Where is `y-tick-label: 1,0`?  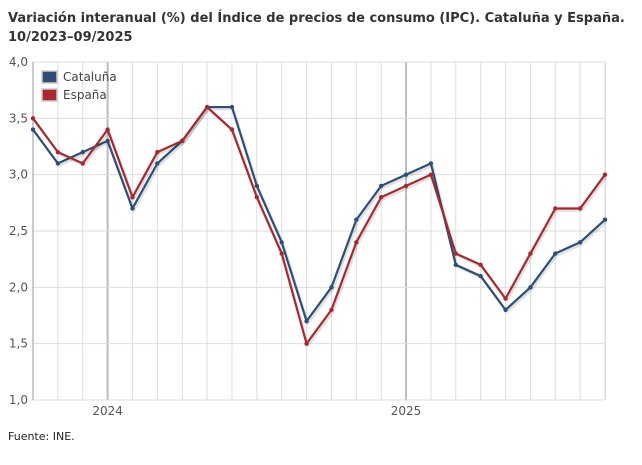
y-tick-label: 1,0 is located at coordinates (18, 400).